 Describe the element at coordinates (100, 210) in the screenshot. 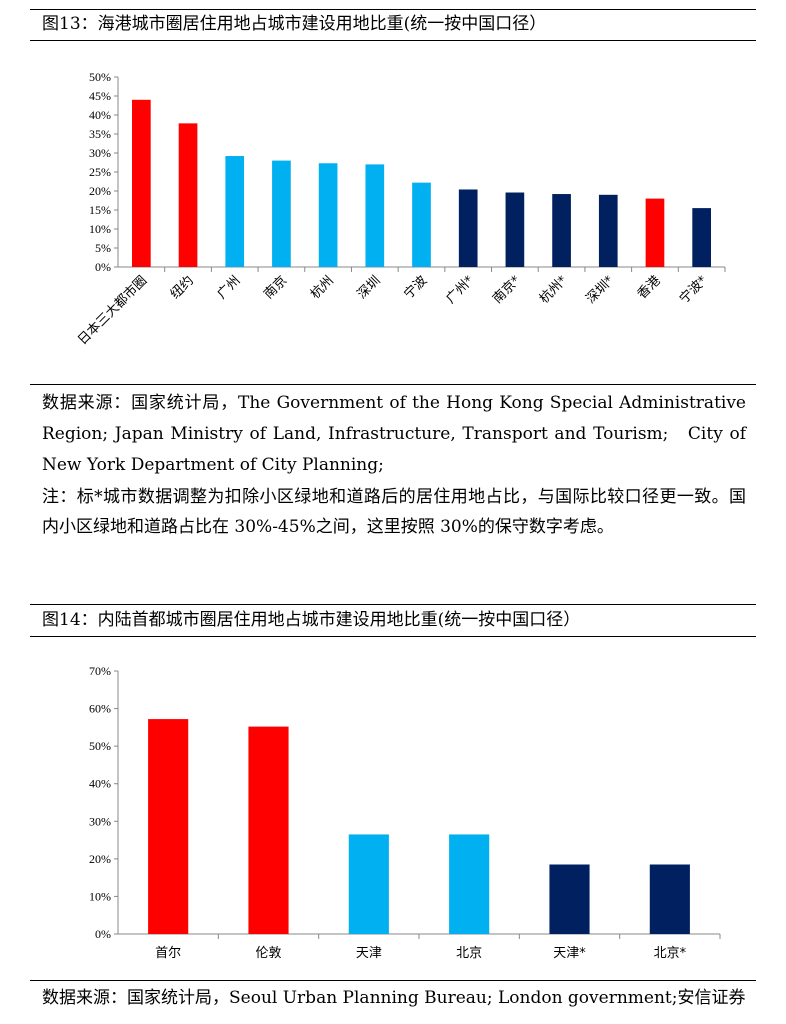

I see `y-tick-label: 15%` at that location.